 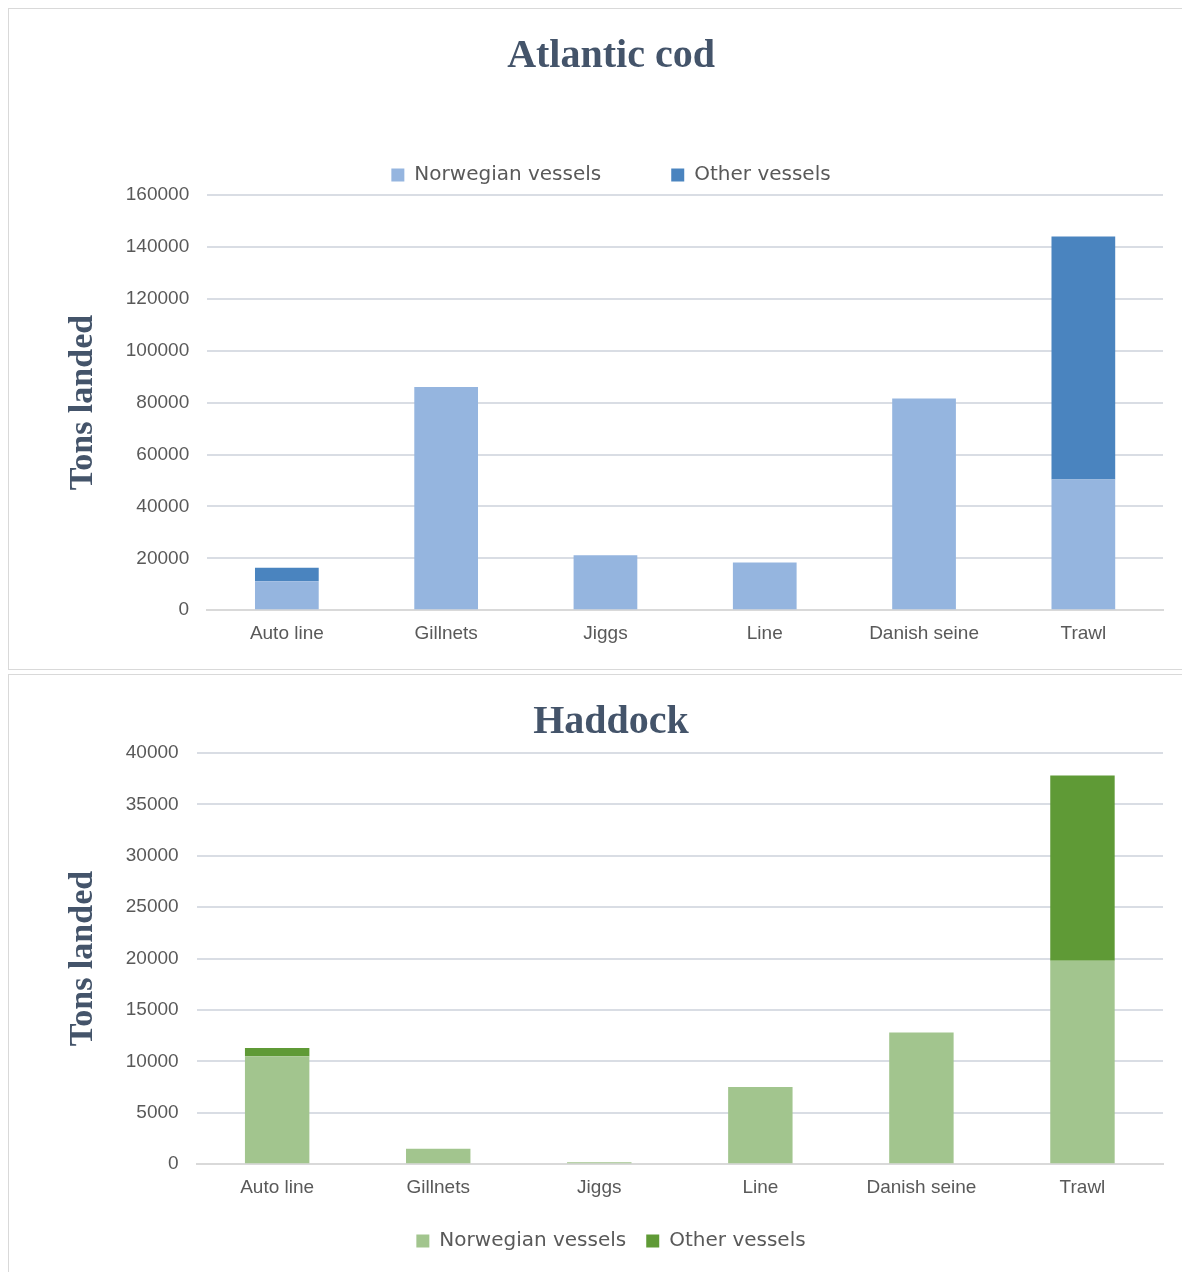 I want to click on y-tick-label: 35000, so click(x=152, y=803).